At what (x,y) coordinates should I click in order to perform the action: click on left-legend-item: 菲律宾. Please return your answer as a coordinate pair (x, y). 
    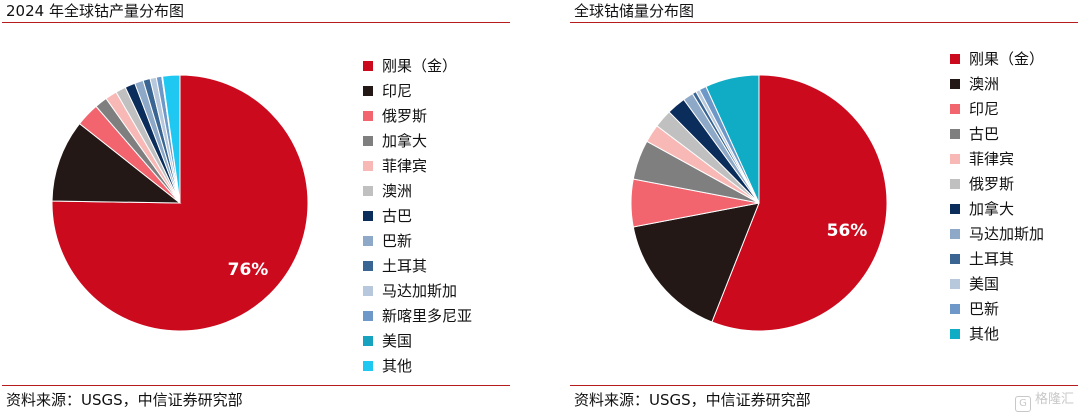
    Looking at the image, I should click on (417, 167).